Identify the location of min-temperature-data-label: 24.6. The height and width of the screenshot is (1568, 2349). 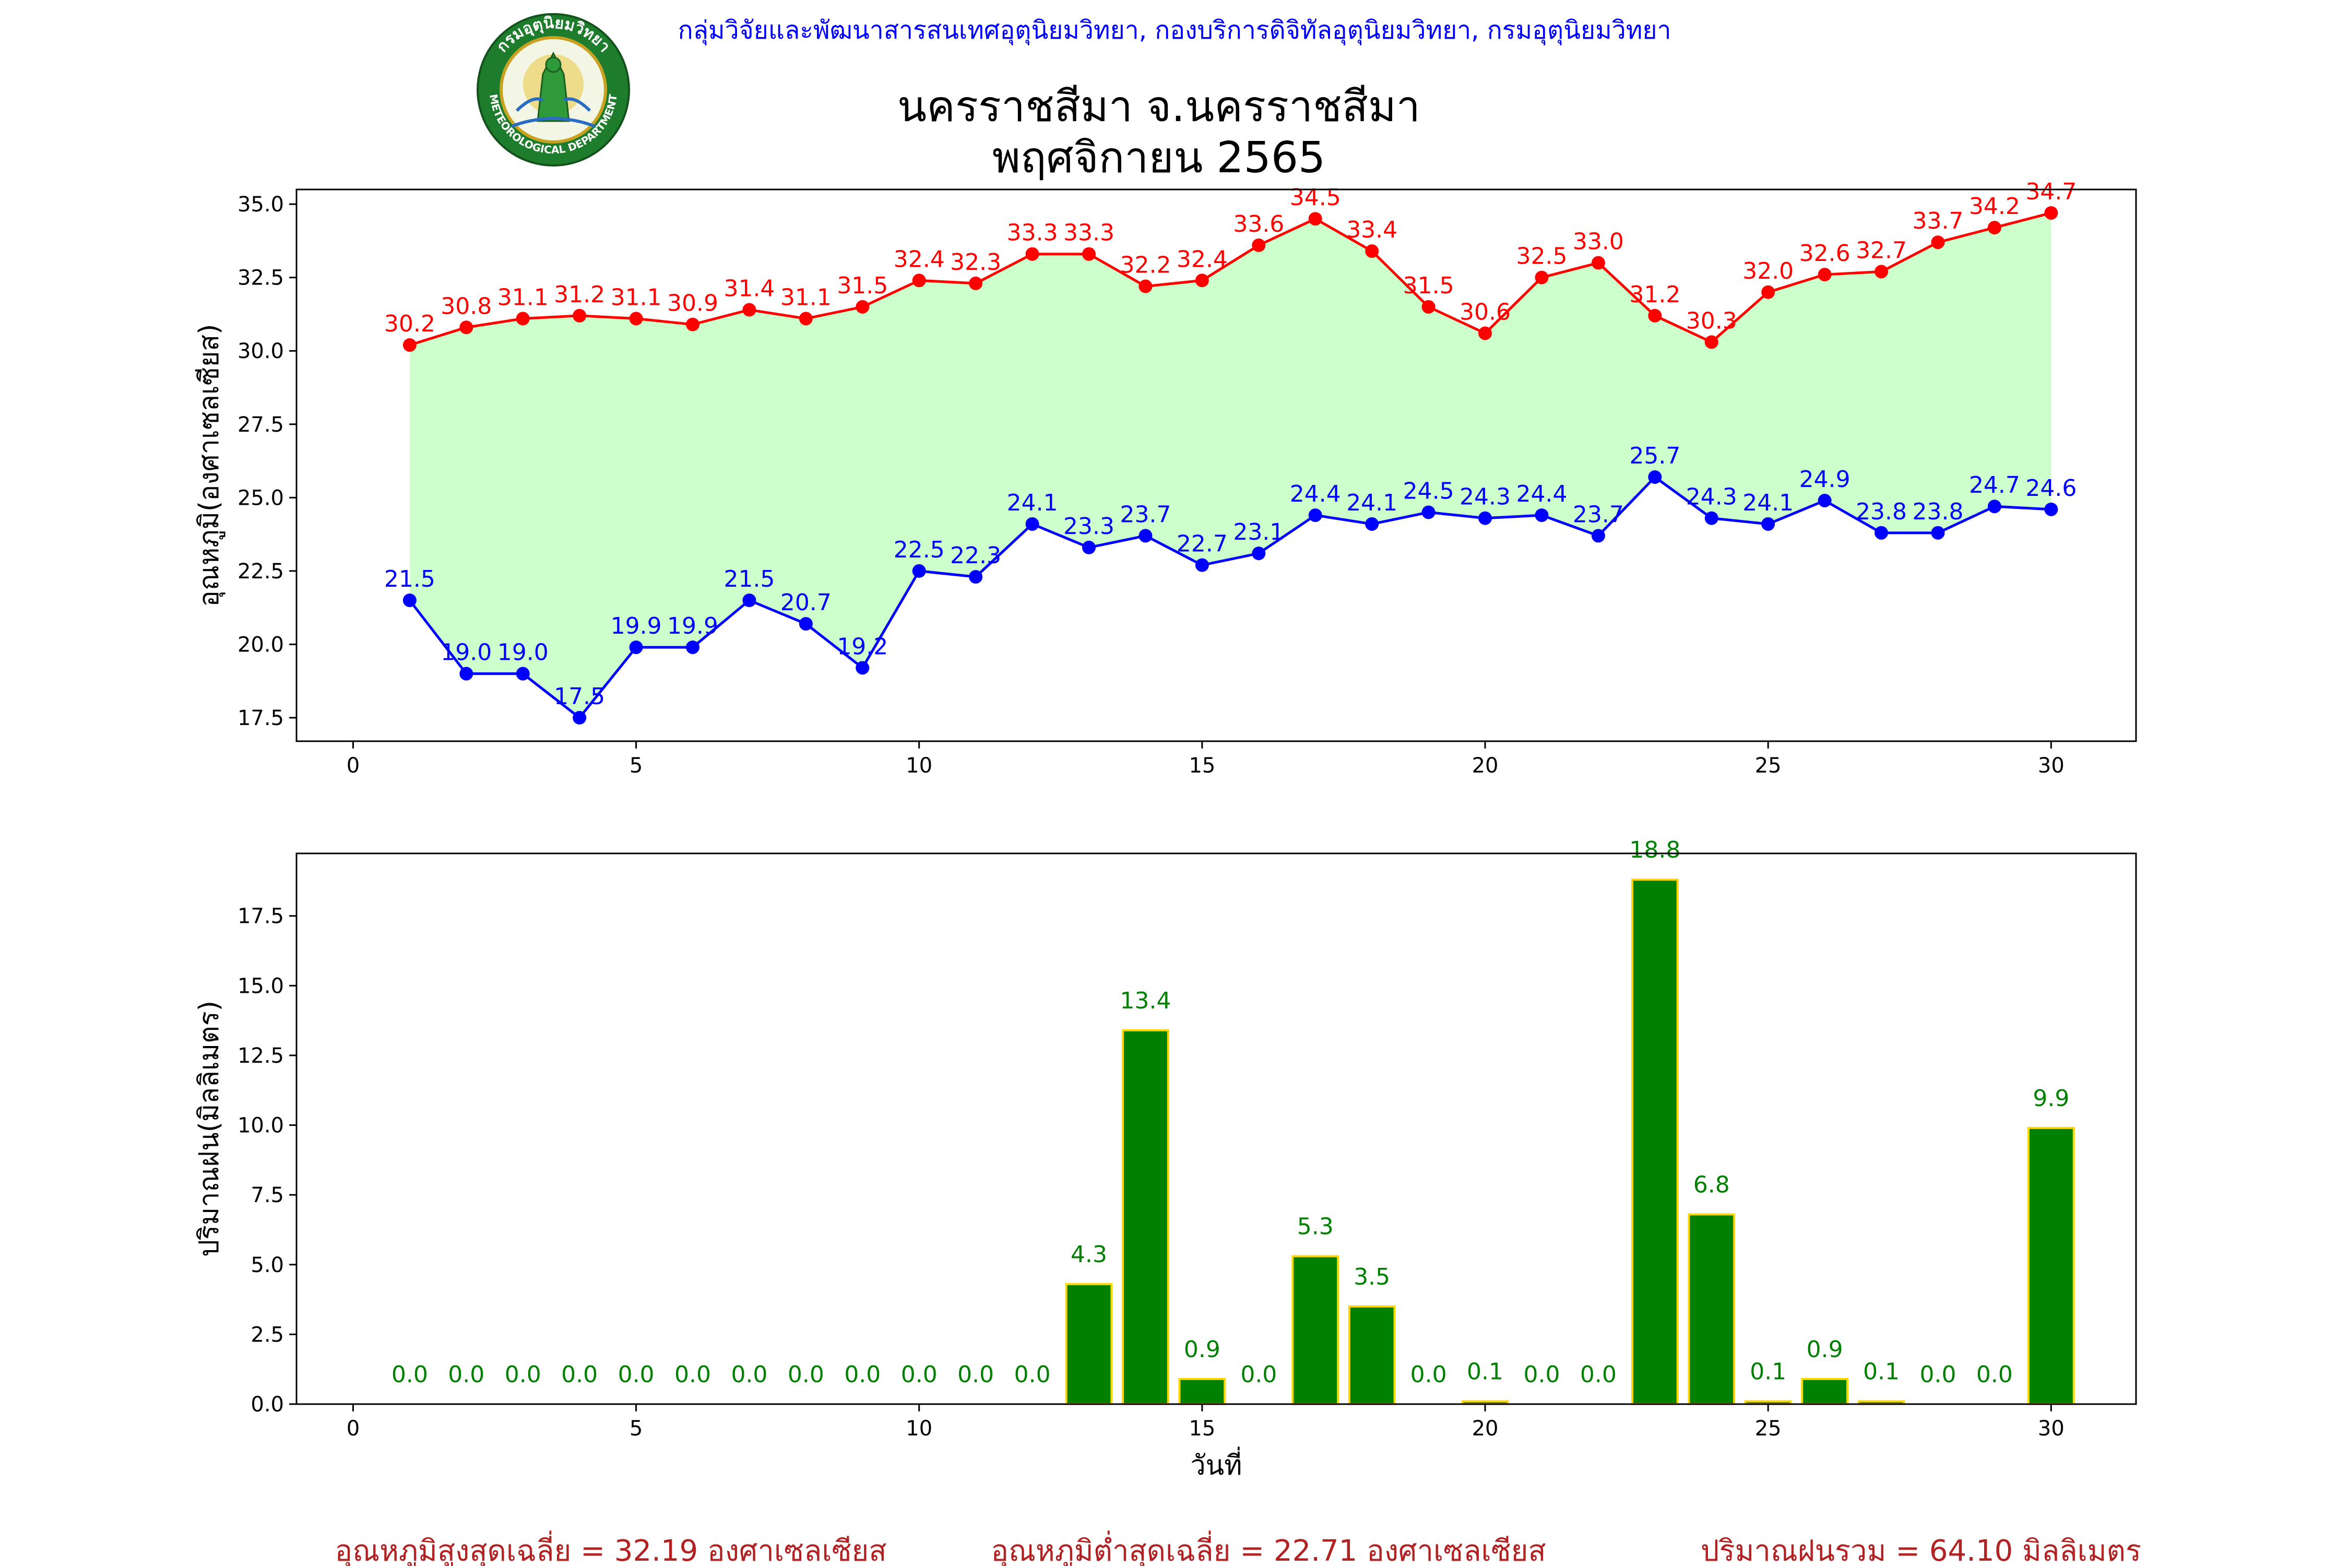
(2051, 488).